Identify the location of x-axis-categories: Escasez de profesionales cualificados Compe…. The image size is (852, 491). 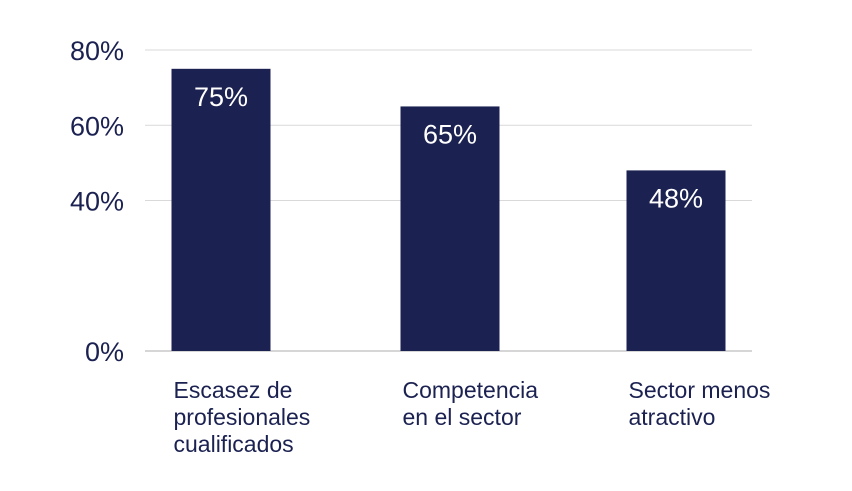
(472, 417).